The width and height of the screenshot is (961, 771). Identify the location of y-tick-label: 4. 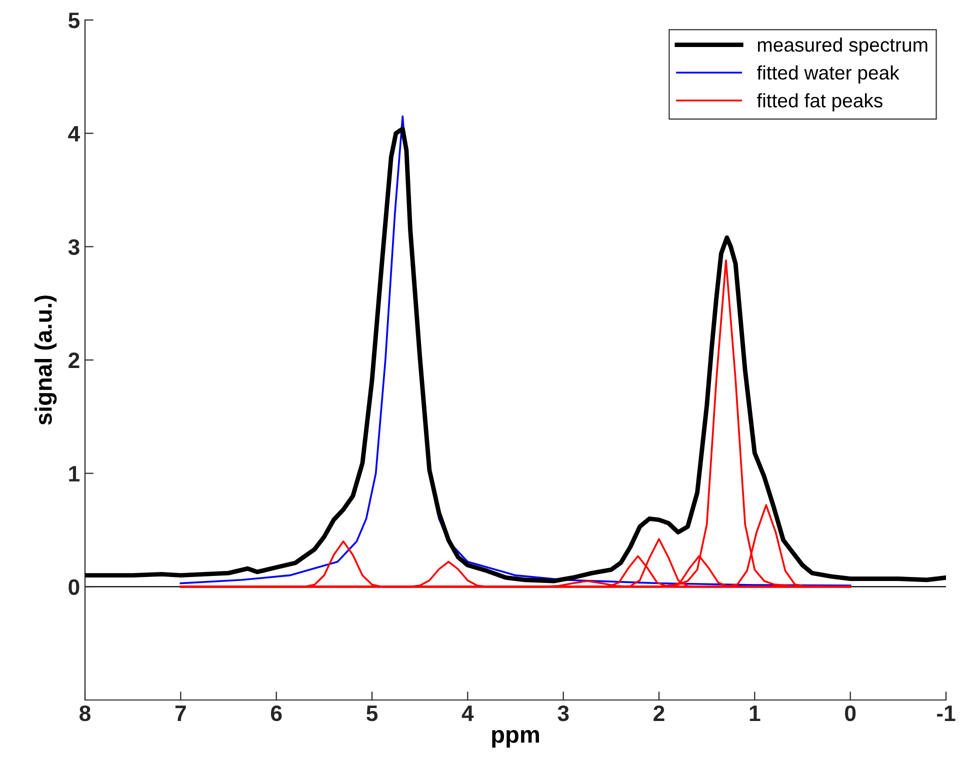
(74, 134).